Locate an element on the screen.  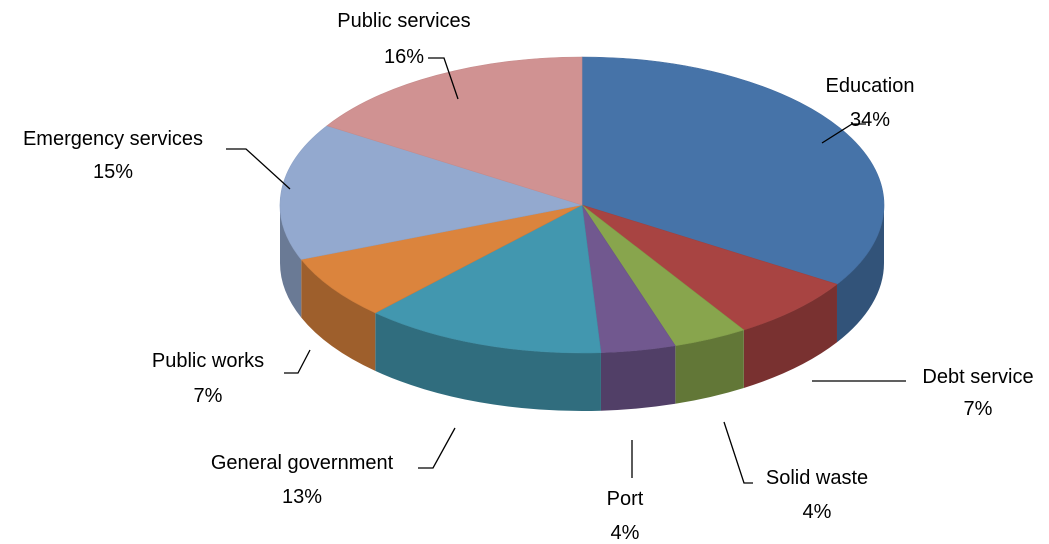
pie-slice-public-works is located at coordinates (441, 259).